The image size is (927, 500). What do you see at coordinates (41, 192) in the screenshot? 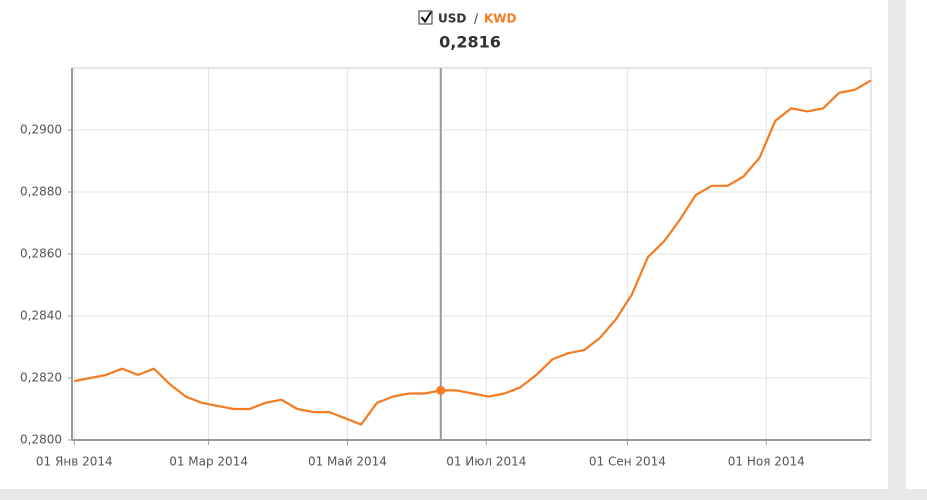
I see `y-tick-label: 0,2880` at bounding box center [41, 192].